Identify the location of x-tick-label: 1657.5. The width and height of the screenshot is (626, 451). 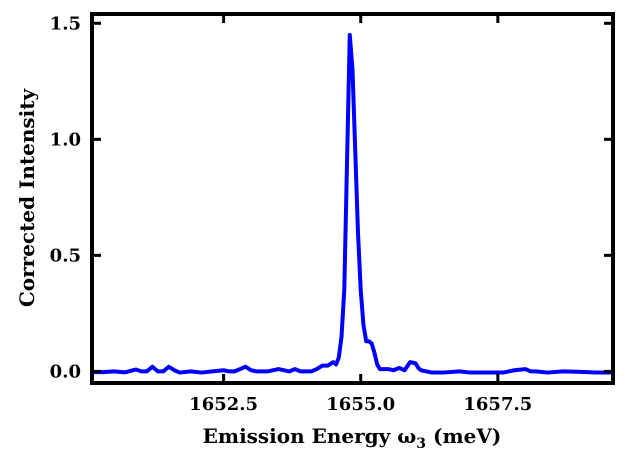
(497, 404).